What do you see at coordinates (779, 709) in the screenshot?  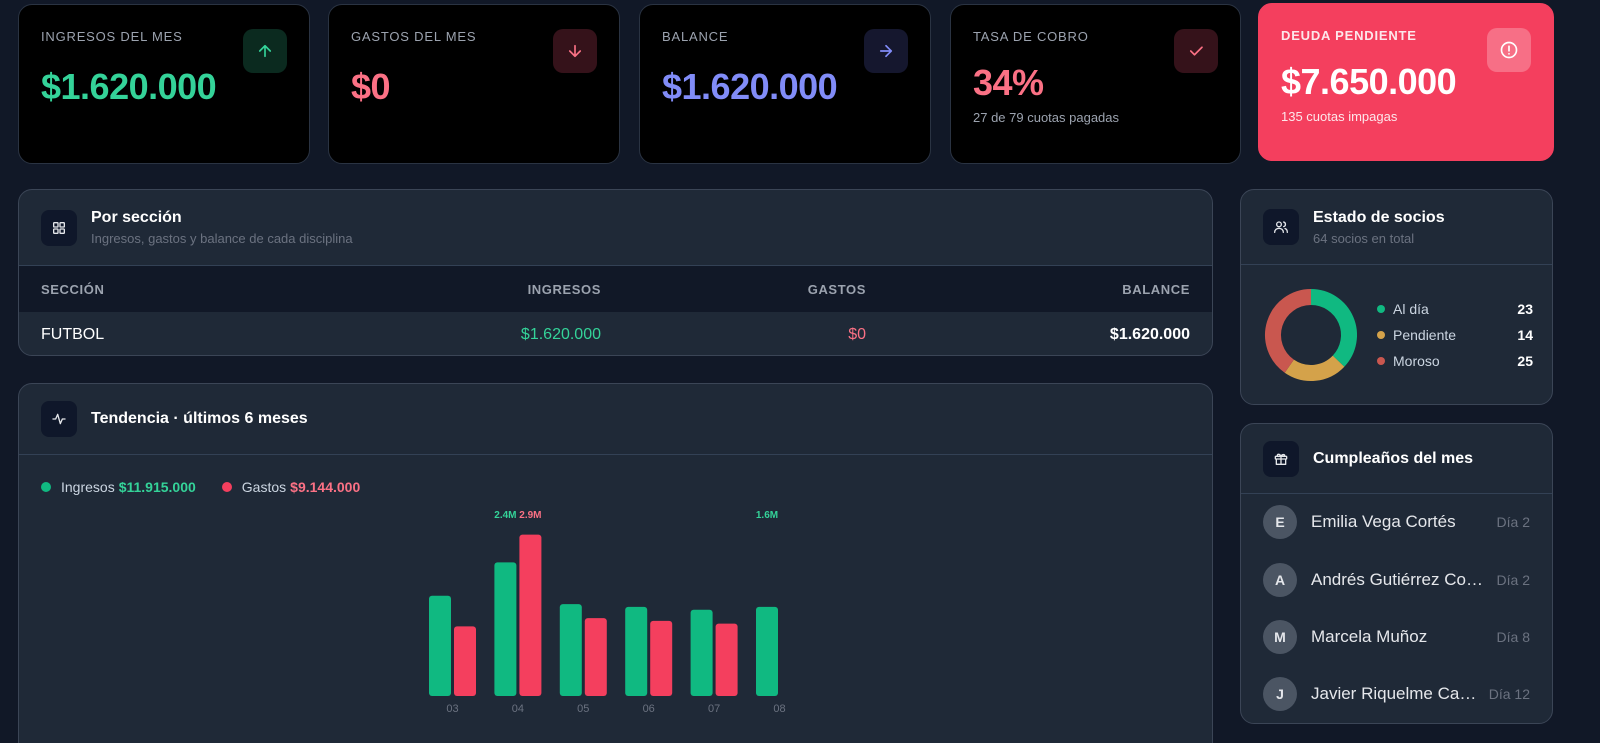 I see `x-tick-label: 08` at bounding box center [779, 709].